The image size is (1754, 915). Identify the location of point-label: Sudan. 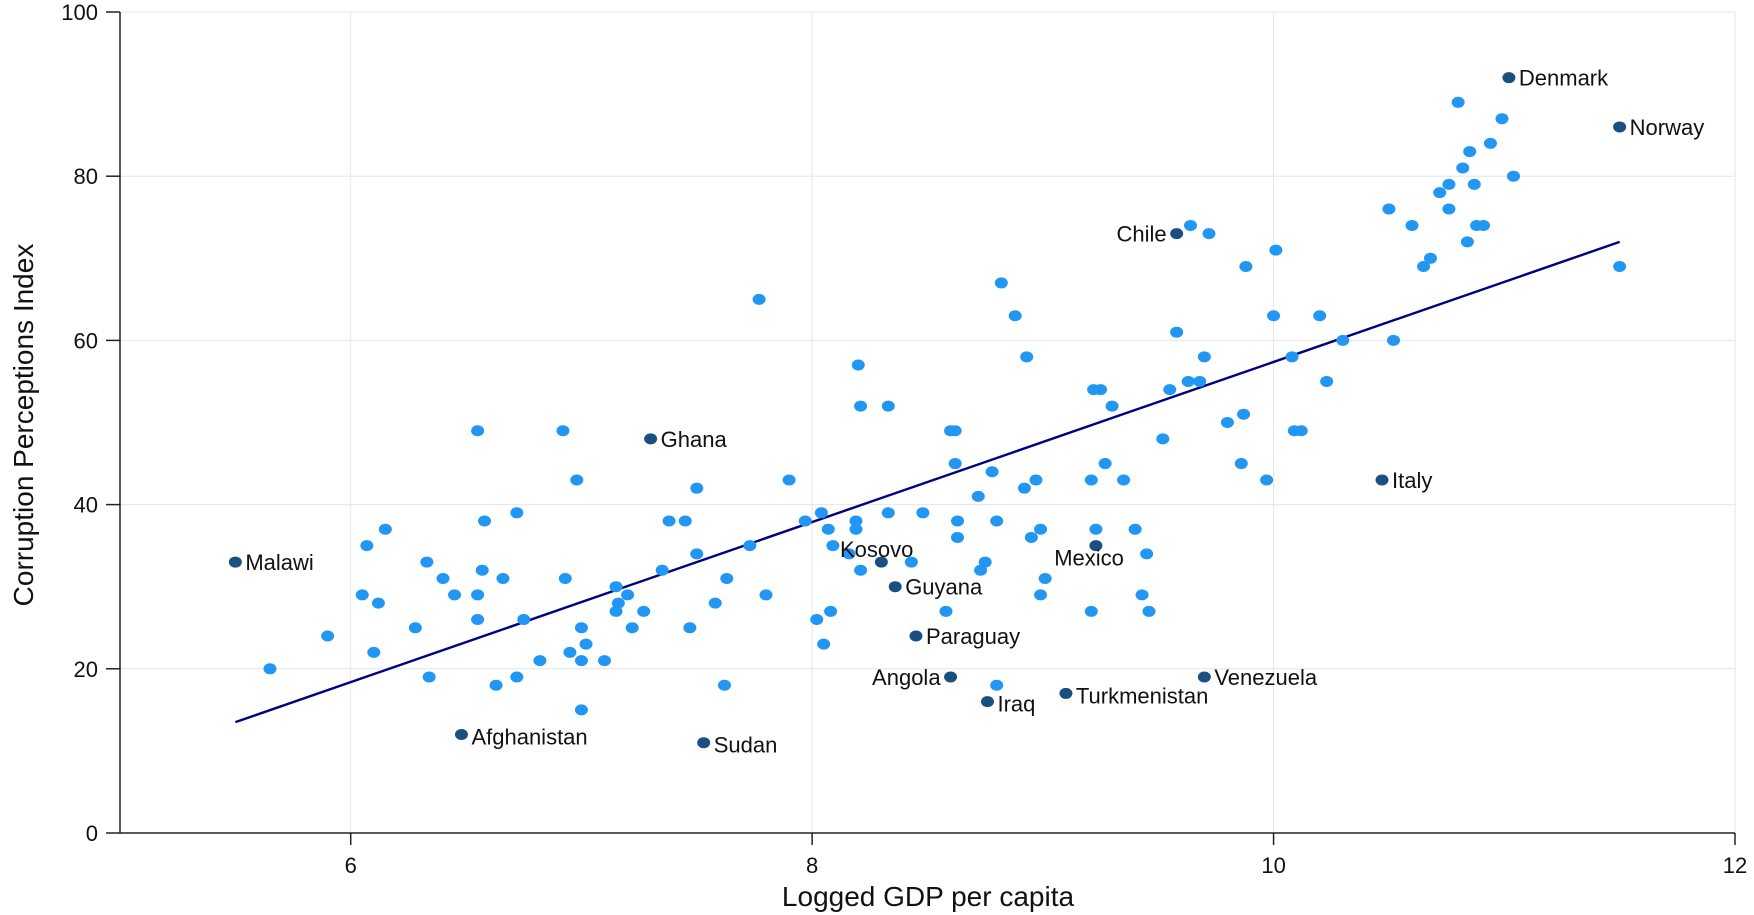
(746, 745).